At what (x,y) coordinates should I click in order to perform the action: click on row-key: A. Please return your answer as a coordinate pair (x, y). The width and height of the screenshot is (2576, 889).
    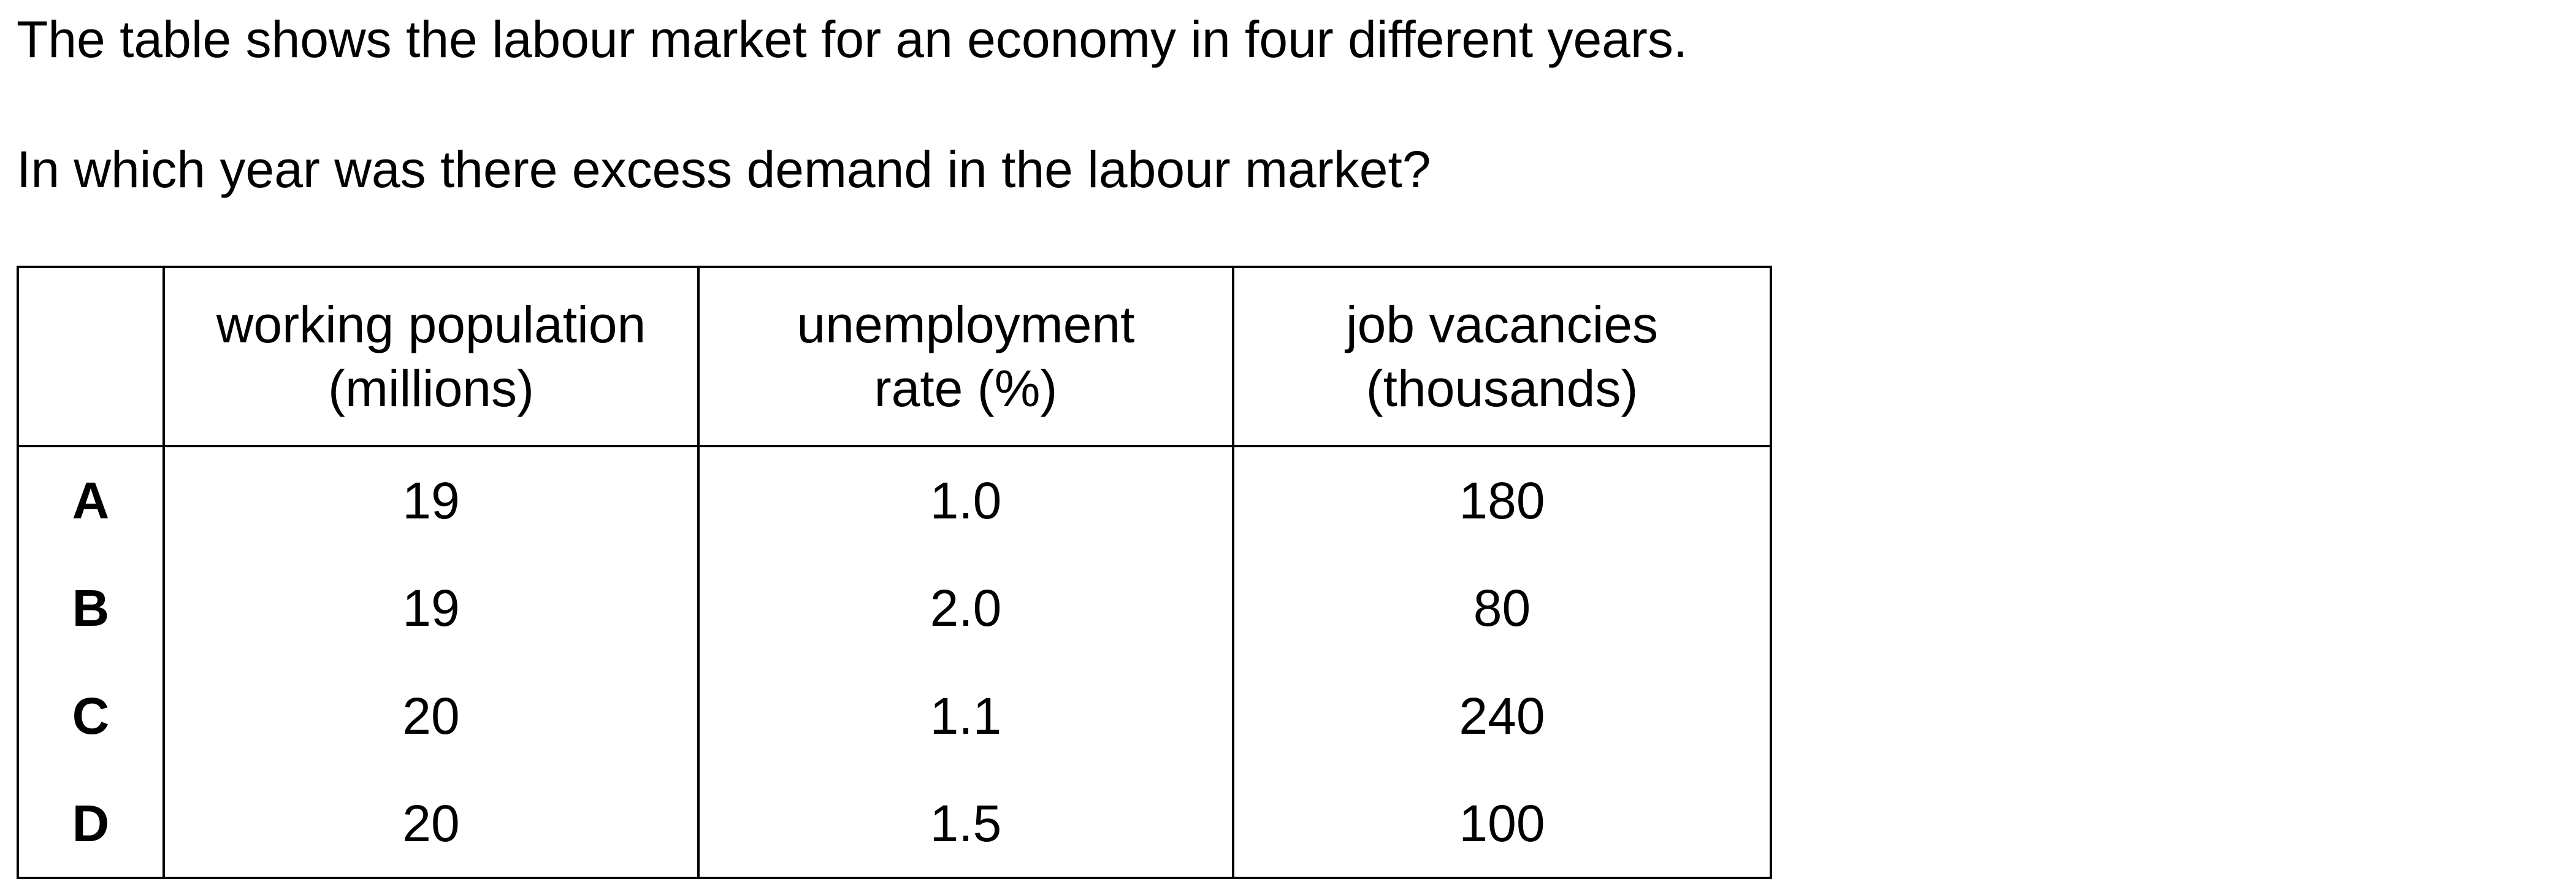
    Looking at the image, I should click on (91, 500).